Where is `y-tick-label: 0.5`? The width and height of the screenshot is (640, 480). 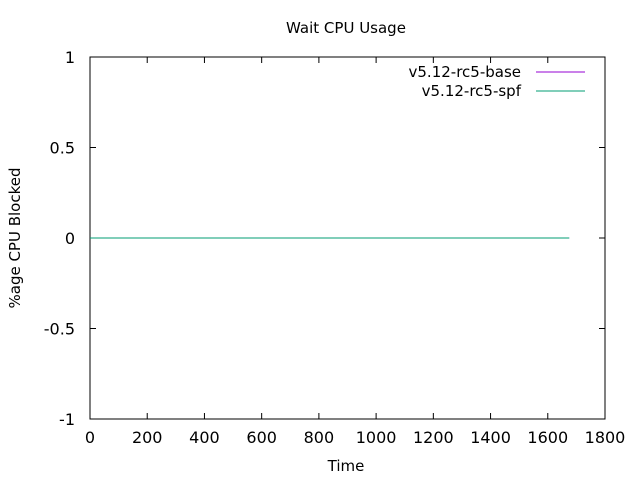
y-tick-label: 0.5 is located at coordinates (62, 148).